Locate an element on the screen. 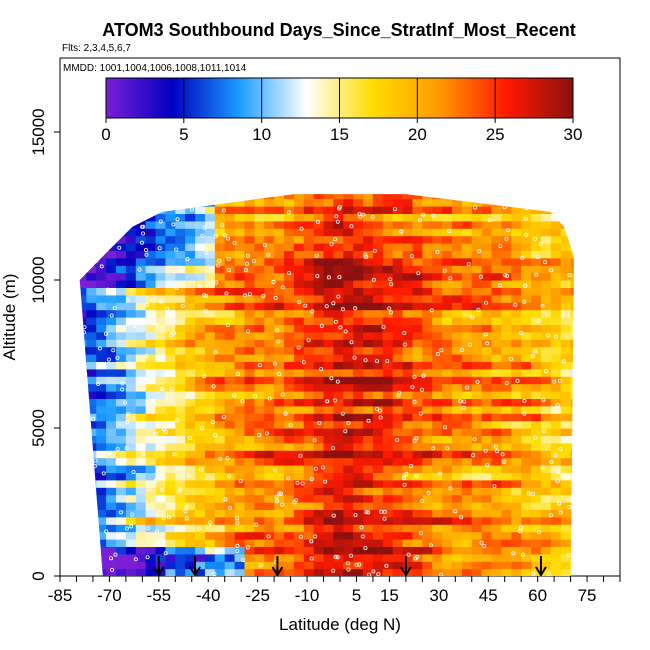 Image resolution: width=650 pixels, height=650 pixels. x-axis: -85 -70 -55 -40 -25 -10 5 15 30 45 60 75 is located at coordinates (334, 590).